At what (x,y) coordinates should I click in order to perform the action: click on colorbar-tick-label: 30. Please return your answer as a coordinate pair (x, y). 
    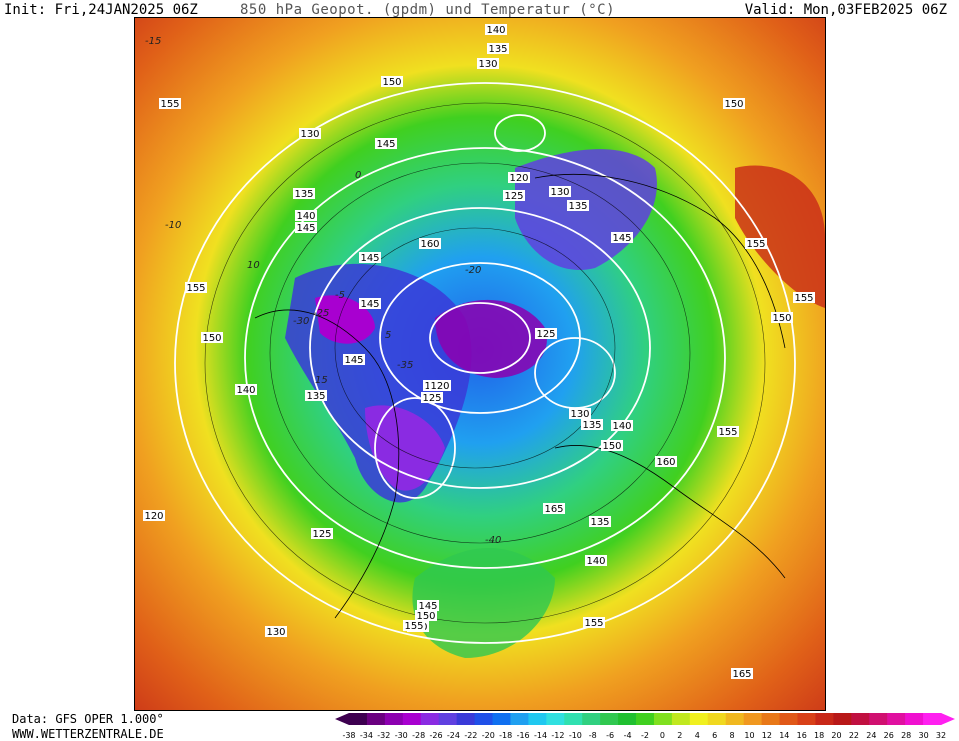
    Looking at the image, I should click on (923, 735).